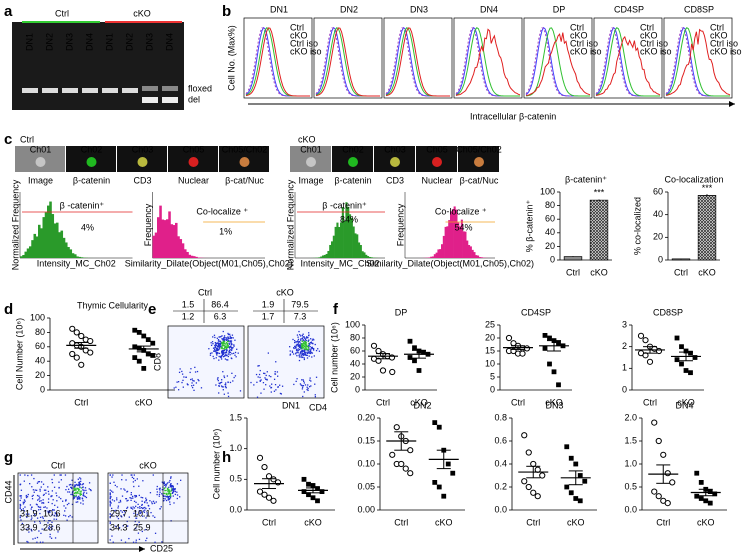  What do you see at coordinates (366, 440) in the screenshot?
I see `y-tick-label: 0.15` at bounding box center [366, 440].